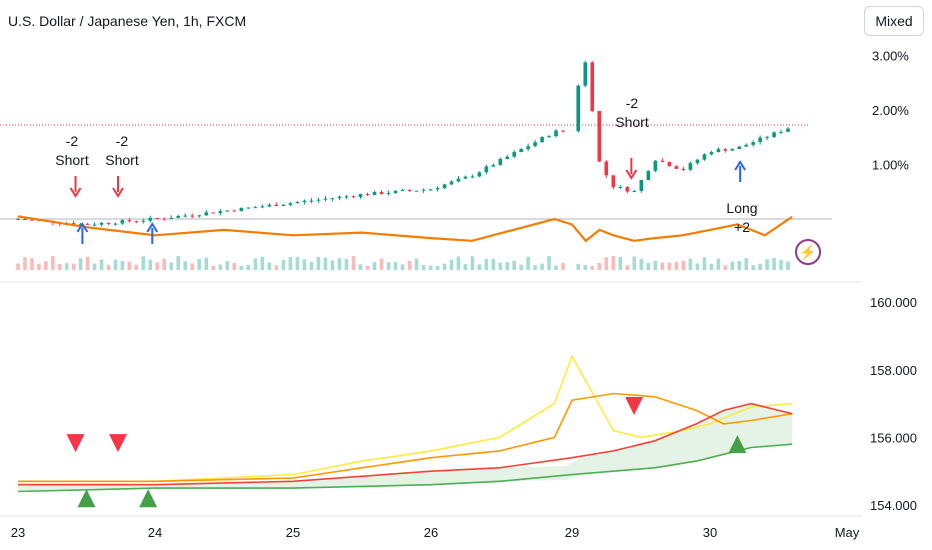 This screenshot has width=932, height=550. I want to click on y-axis-tick-label: 160.000, so click(893, 302).